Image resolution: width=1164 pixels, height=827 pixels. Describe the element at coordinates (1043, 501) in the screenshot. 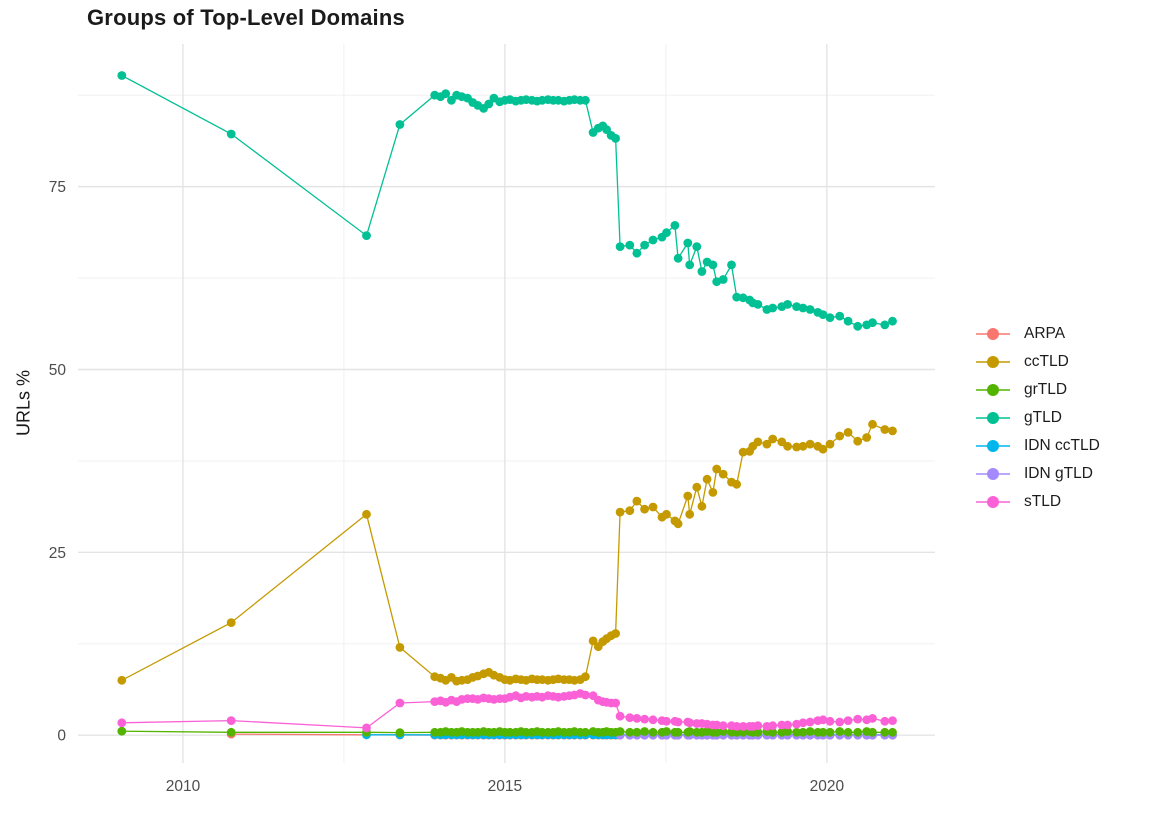

I see `legend-label: sTLD` at that location.